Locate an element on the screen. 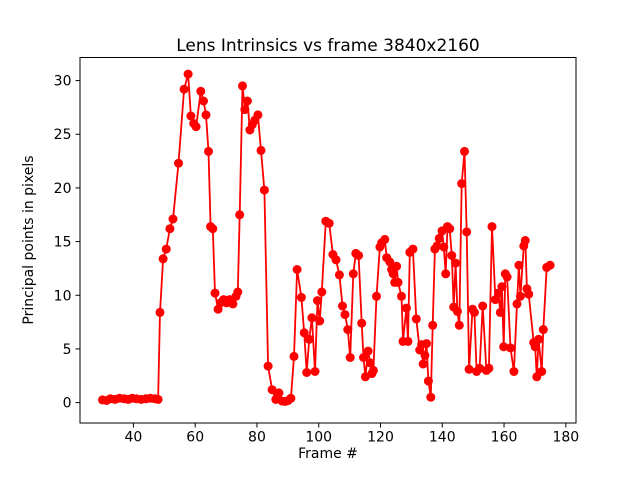 The width and height of the screenshot is (640, 480). x-tick-label: 160 is located at coordinates (504, 438).